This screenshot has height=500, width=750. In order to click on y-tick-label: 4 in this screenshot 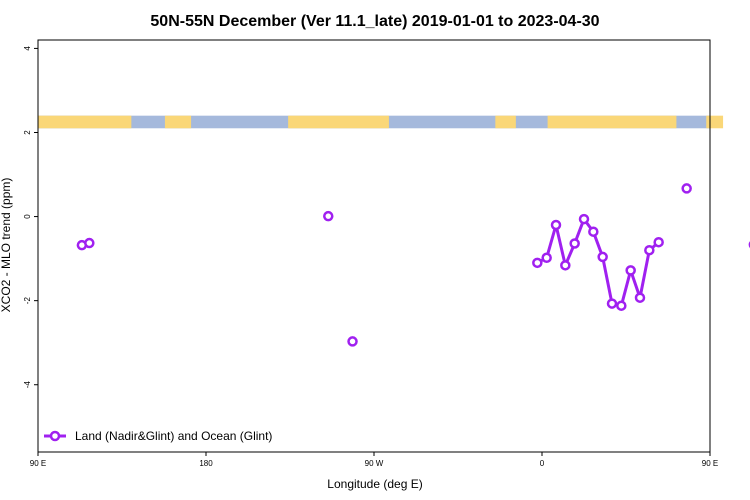, I will do `click(27, 48)`.